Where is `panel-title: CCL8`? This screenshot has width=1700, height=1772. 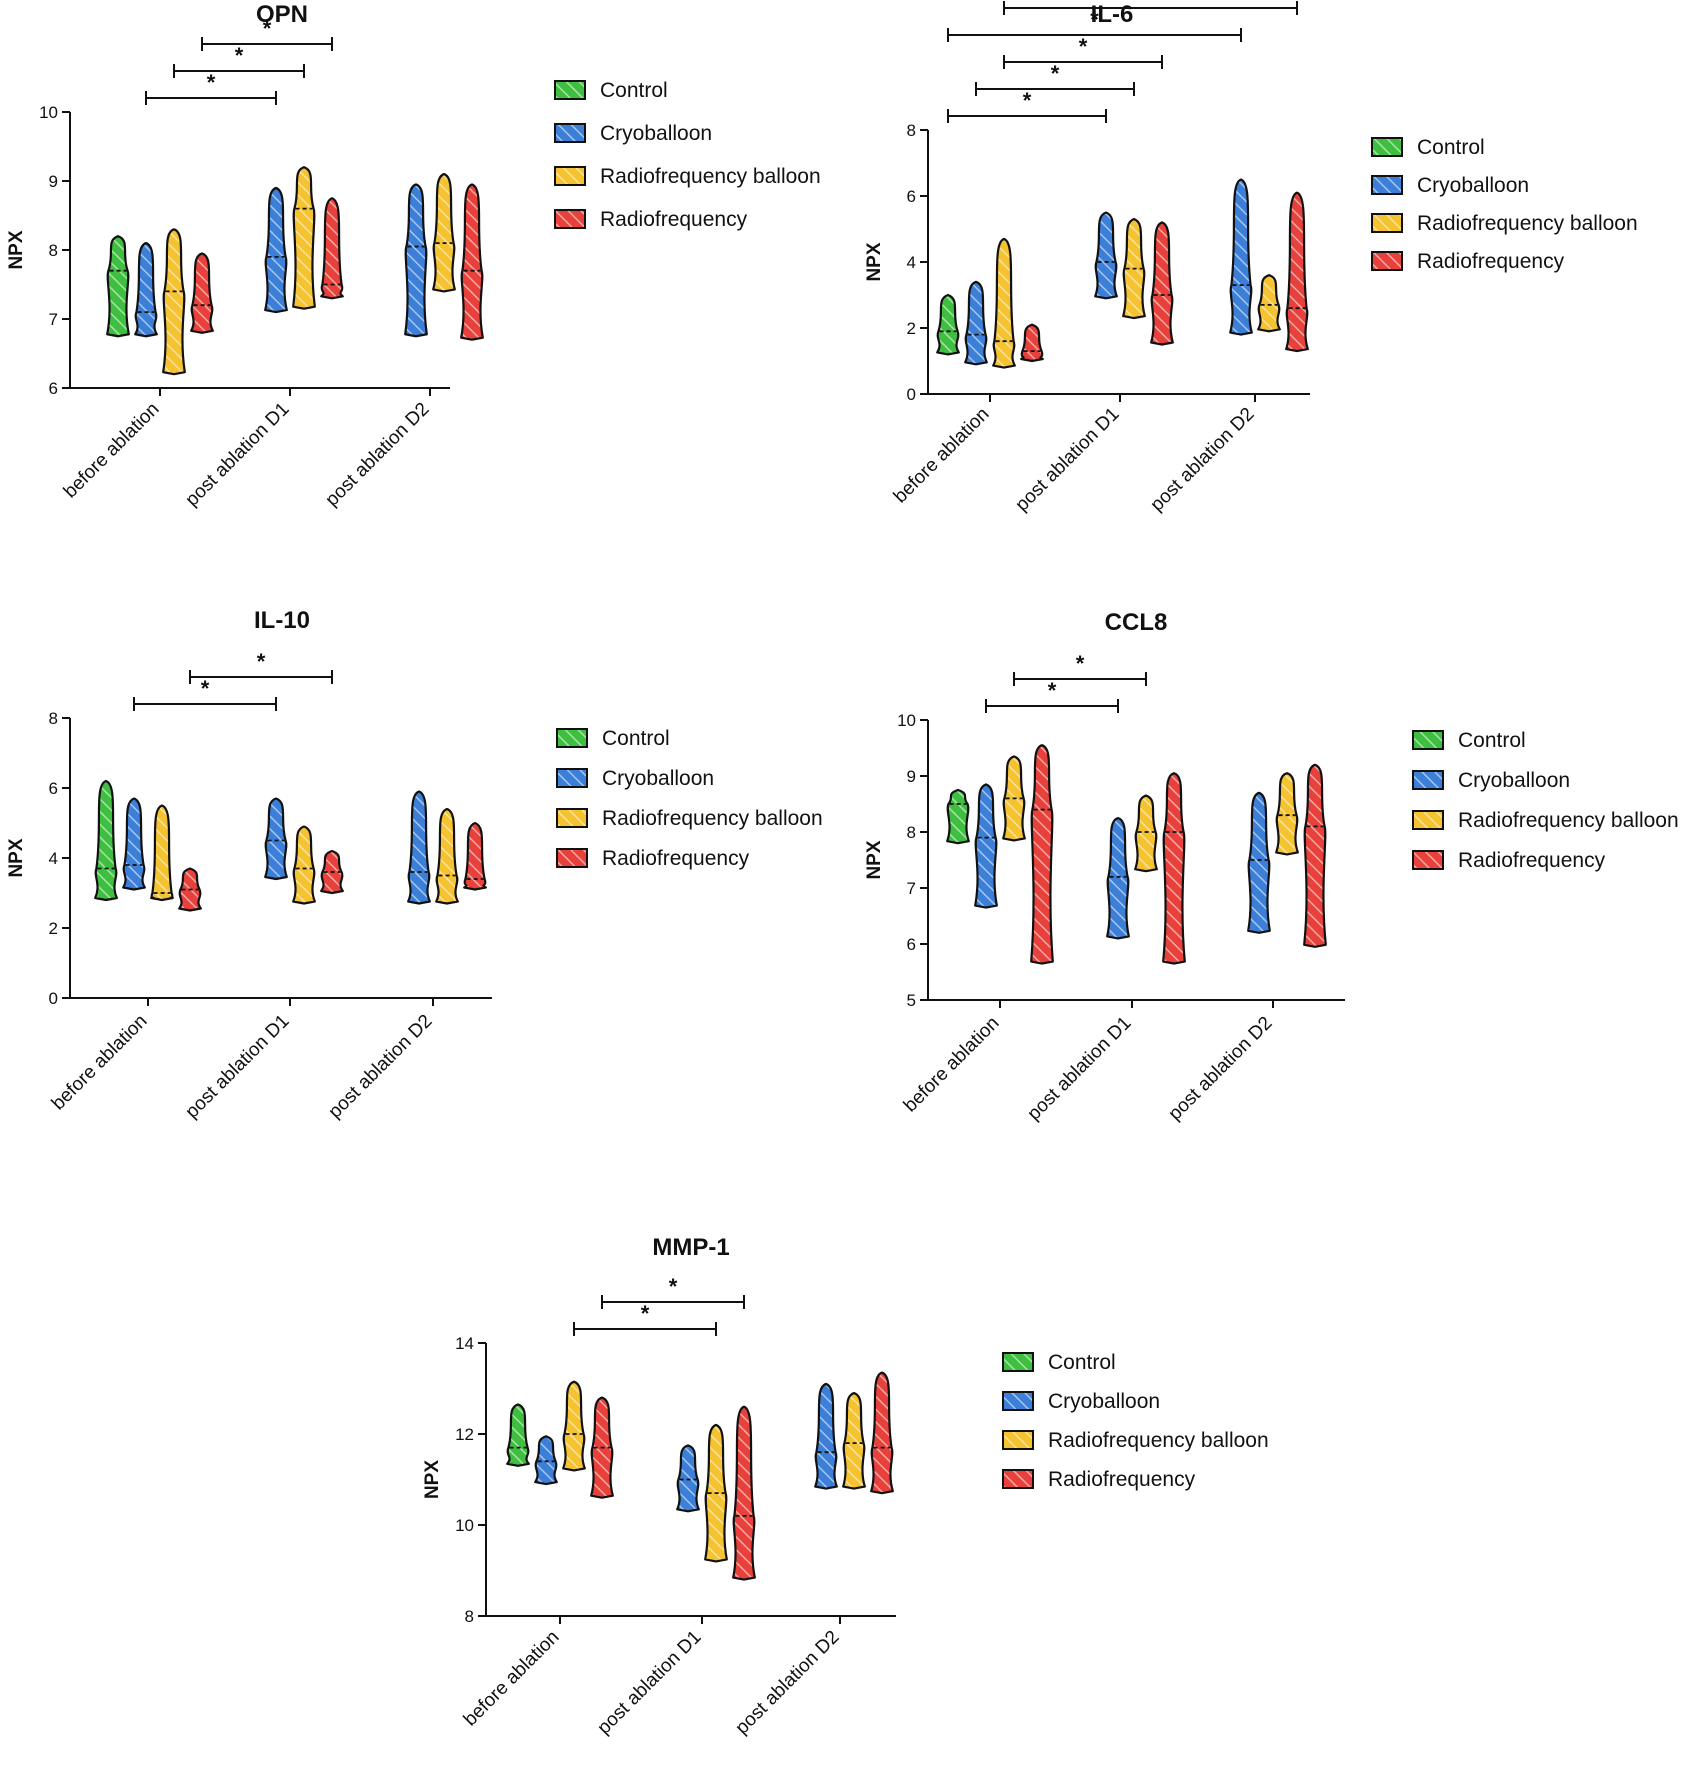 panel-title: CCL8 is located at coordinates (1136, 622).